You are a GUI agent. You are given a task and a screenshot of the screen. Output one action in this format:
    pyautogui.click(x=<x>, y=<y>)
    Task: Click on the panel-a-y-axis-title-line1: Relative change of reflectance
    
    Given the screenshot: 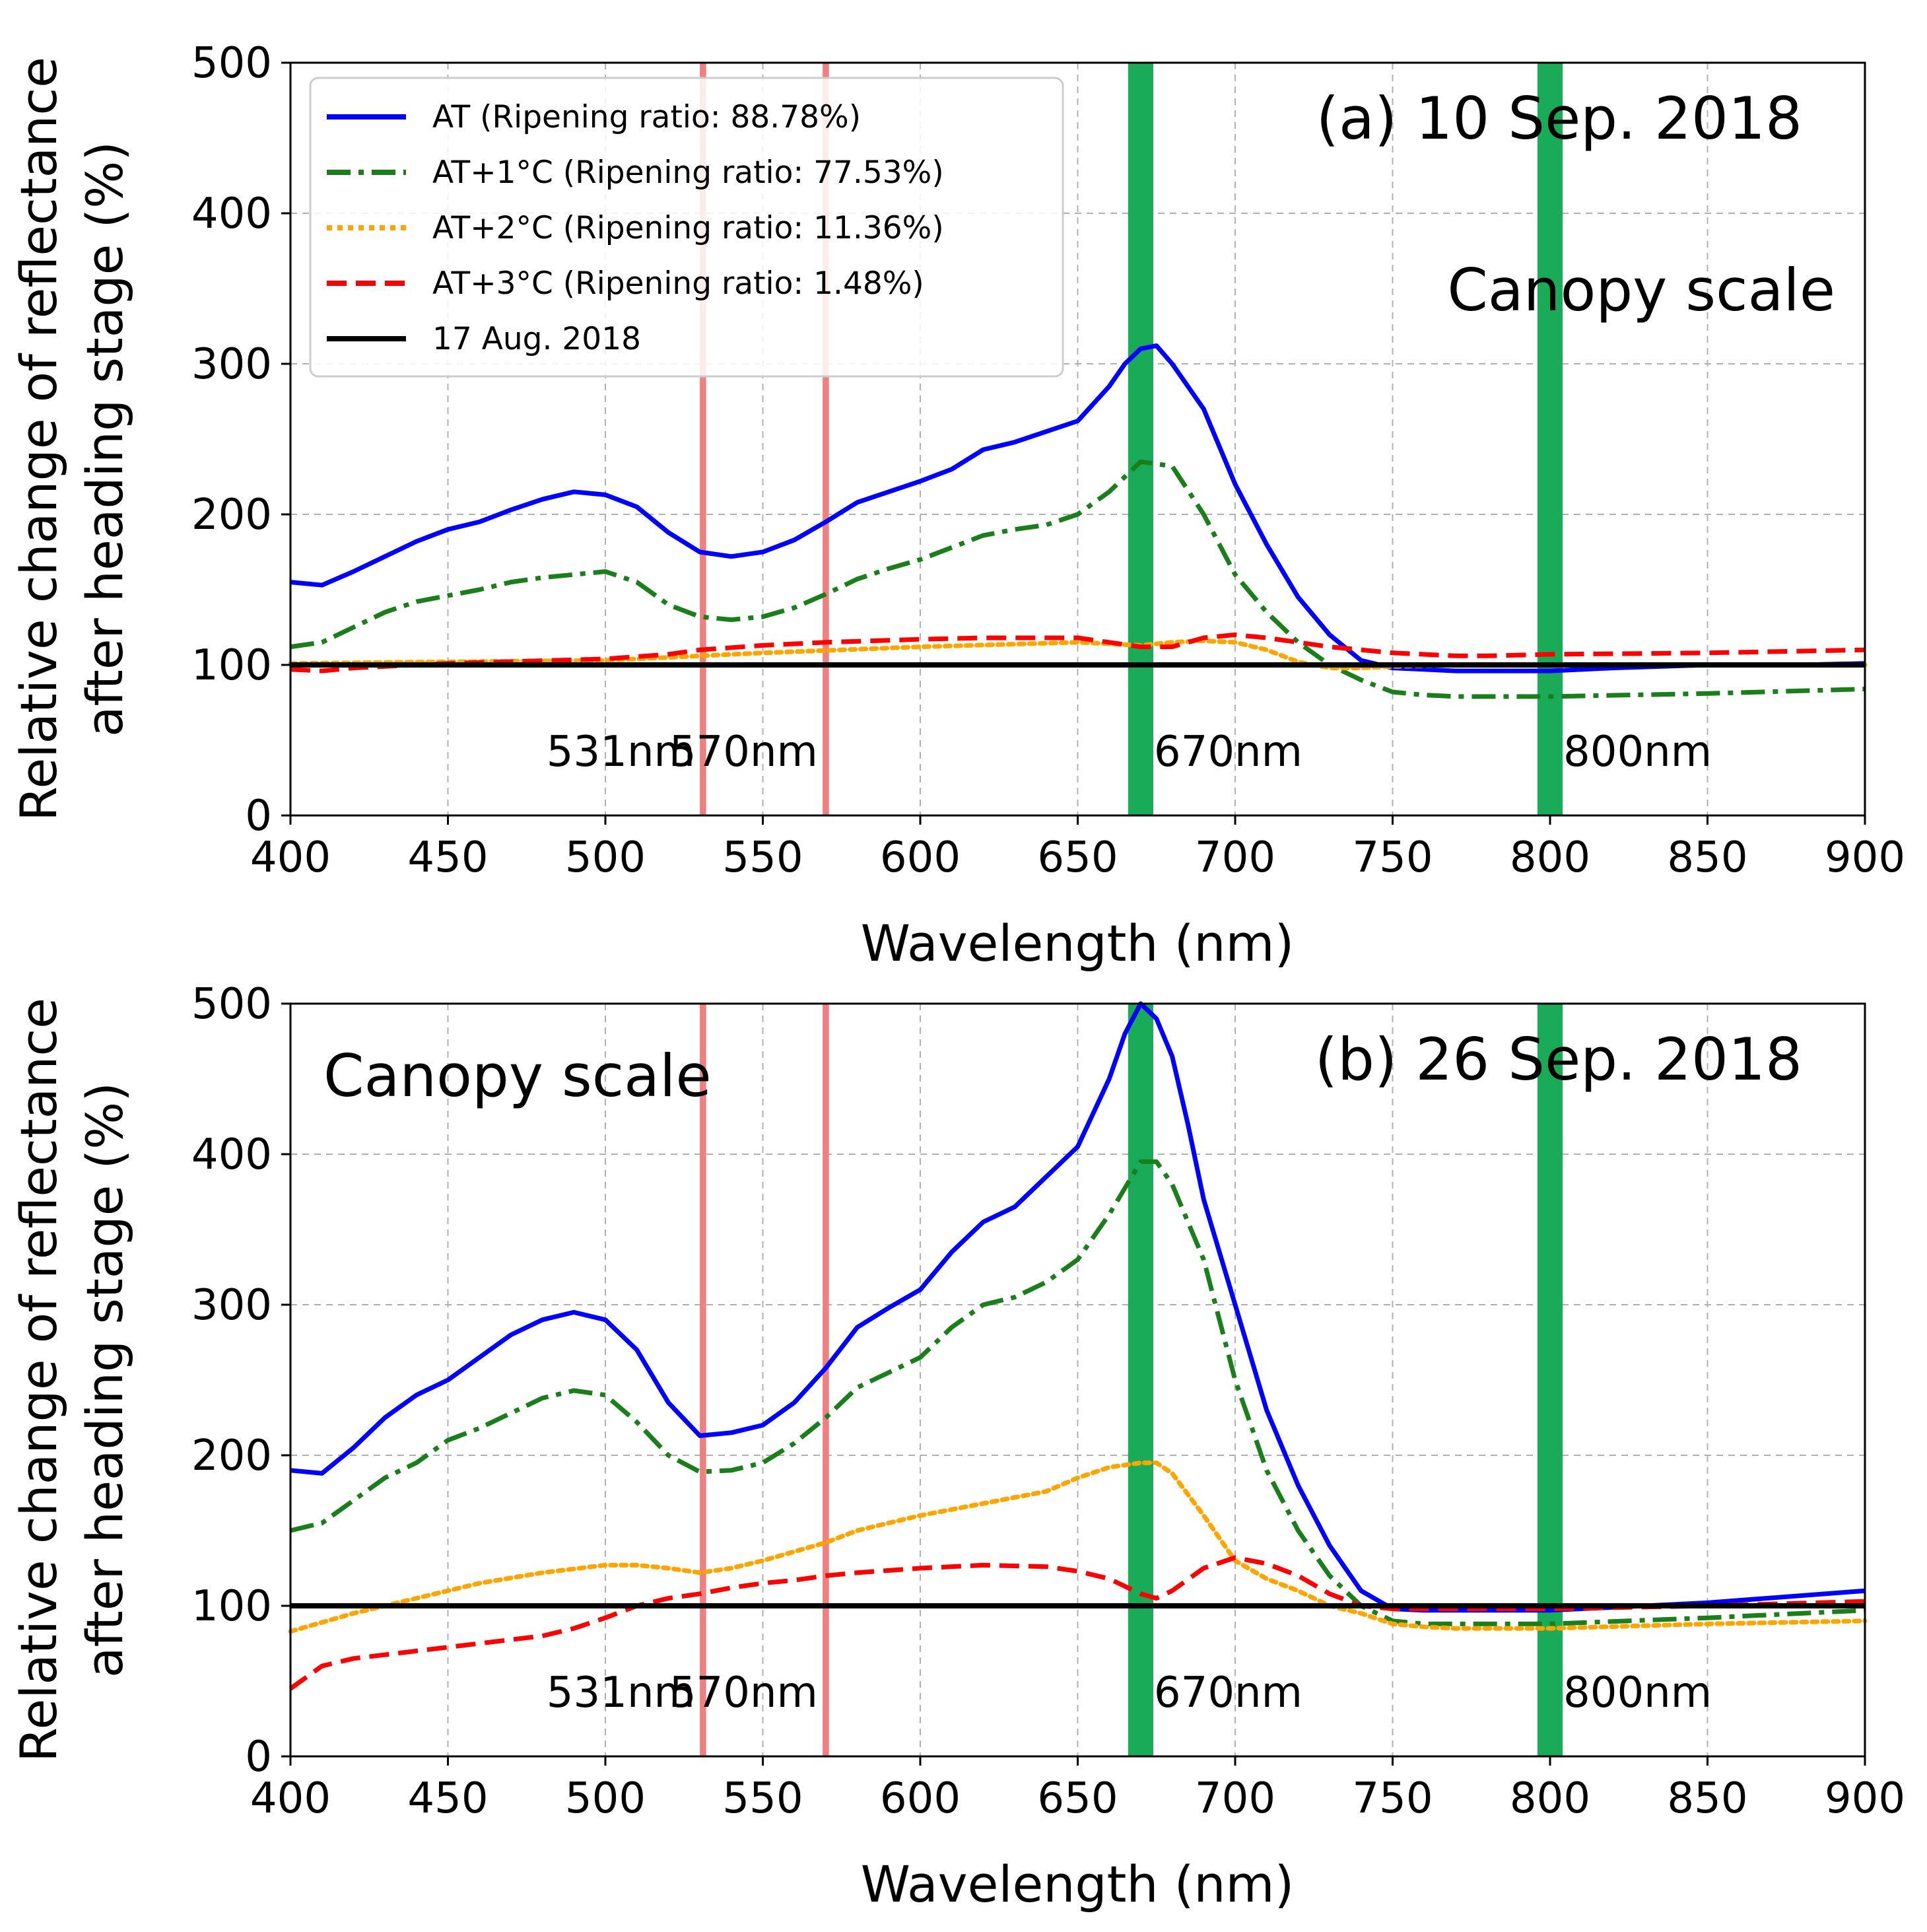 What is the action you would take?
    pyautogui.click(x=38, y=439)
    